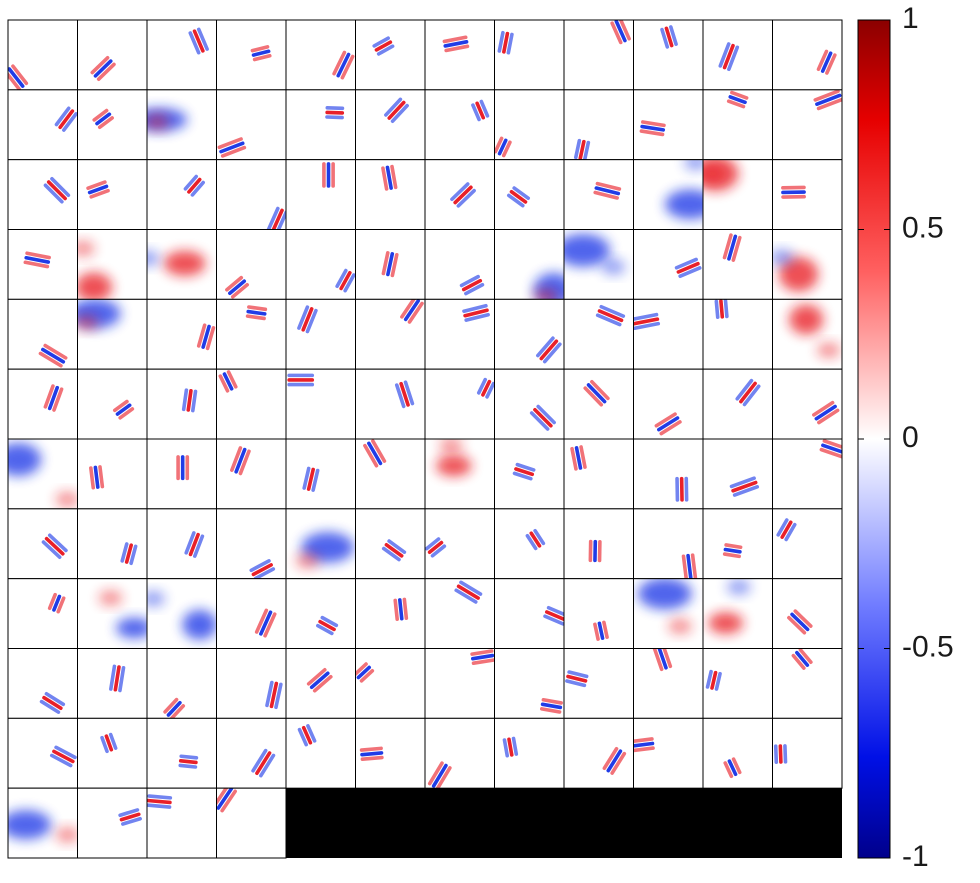 The image size is (980, 883). Describe the element at coordinates (564, 823) in the screenshot. I see `empty-tile-block` at that location.